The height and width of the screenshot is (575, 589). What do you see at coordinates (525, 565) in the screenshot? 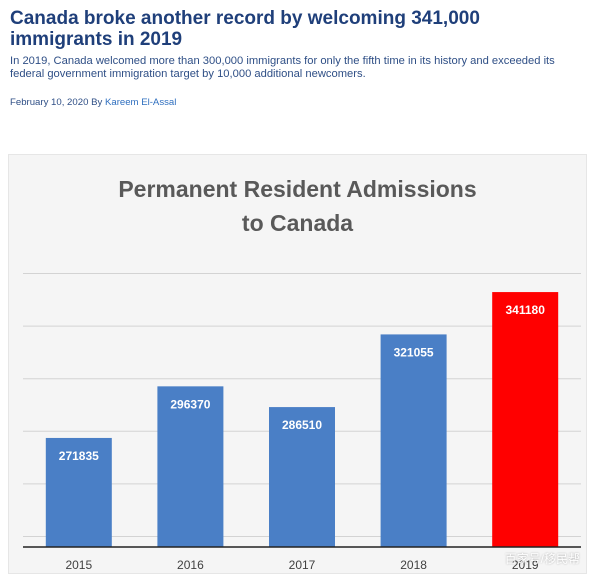
I see `x-tick-label-2019: 2019` at bounding box center [525, 565].